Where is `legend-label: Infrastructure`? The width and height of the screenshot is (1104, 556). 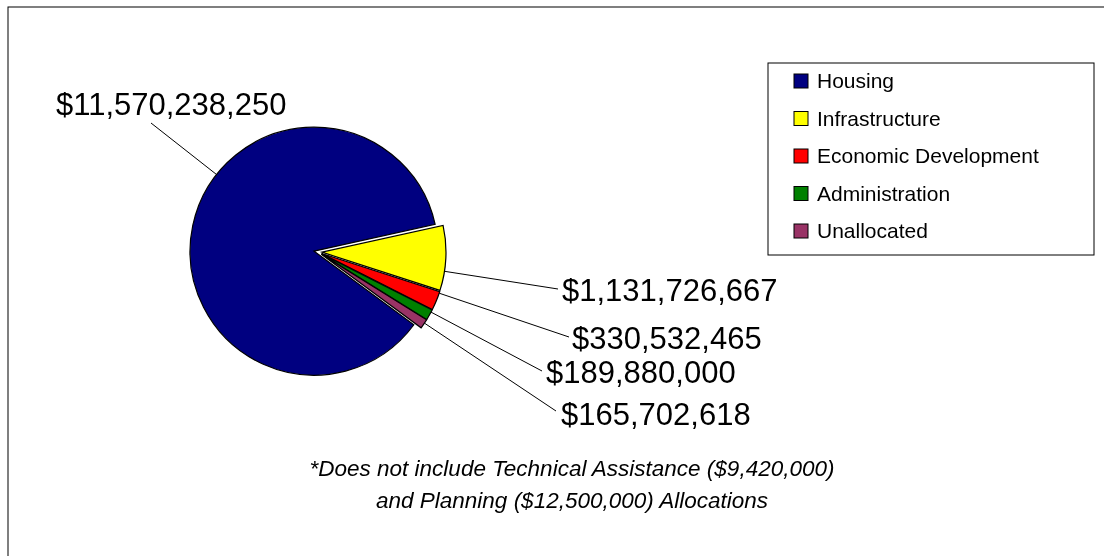 legend-label: Infrastructure is located at coordinates (879, 118).